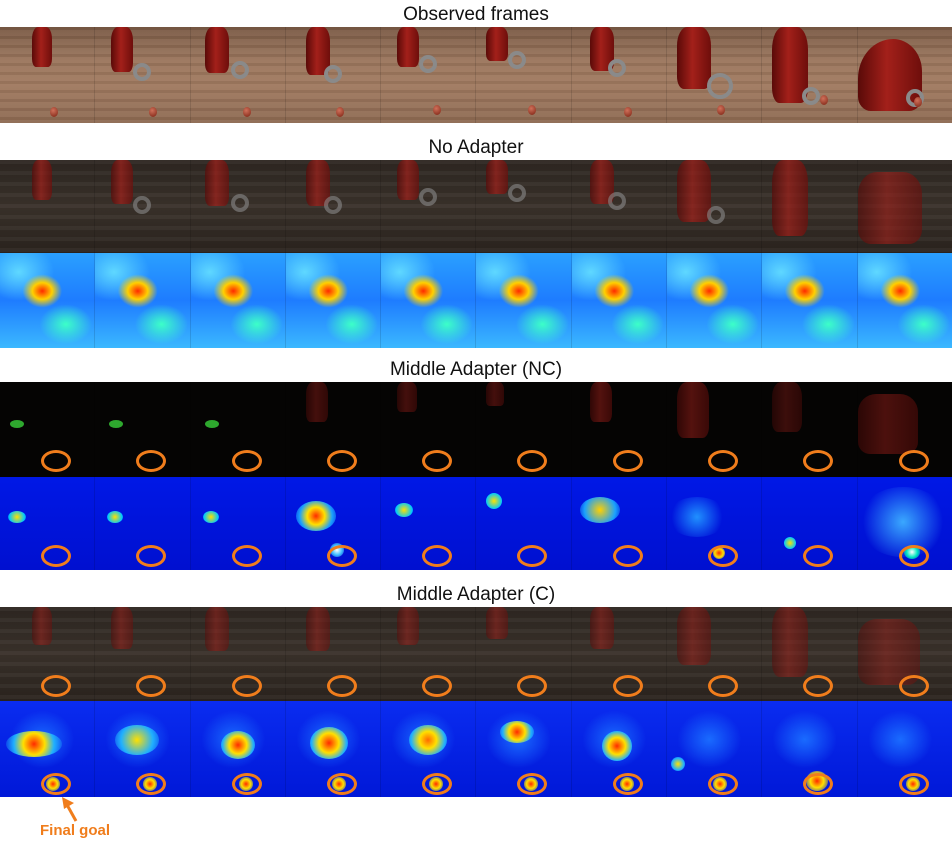  I want to click on final-goal-label: Final goal, so click(75, 830).